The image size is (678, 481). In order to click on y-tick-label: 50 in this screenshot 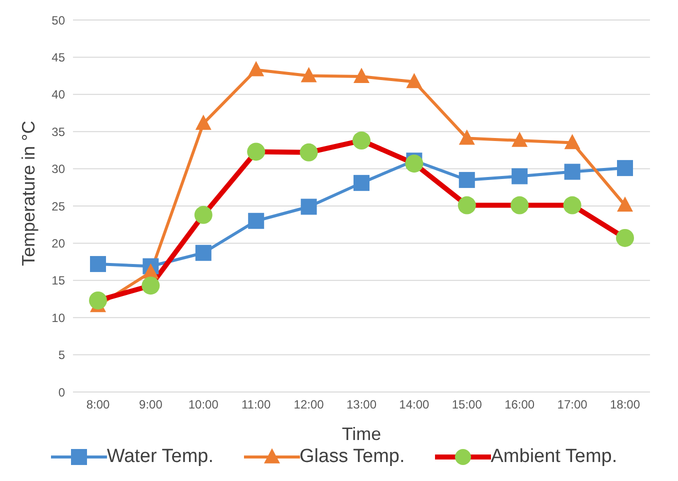, I will do `click(59, 20)`.